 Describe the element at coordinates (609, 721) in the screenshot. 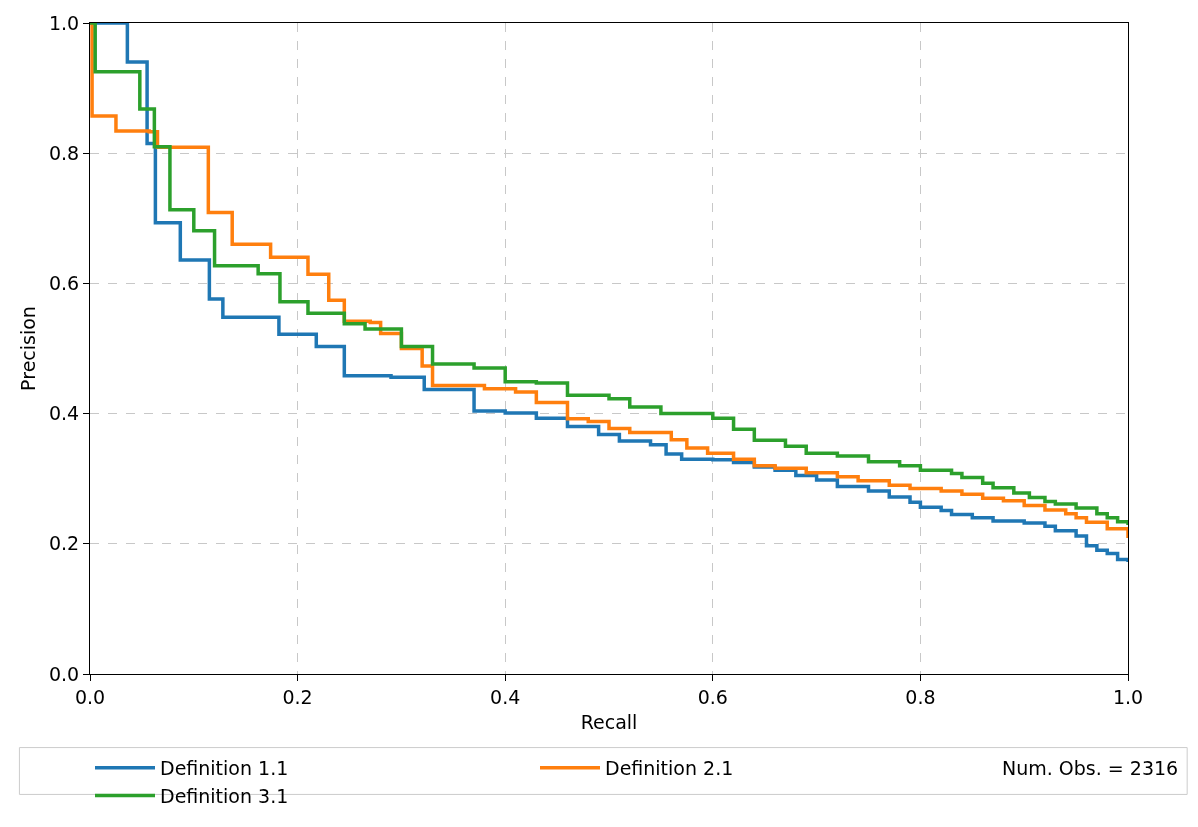

I see `x-axis-title: Recall` at that location.